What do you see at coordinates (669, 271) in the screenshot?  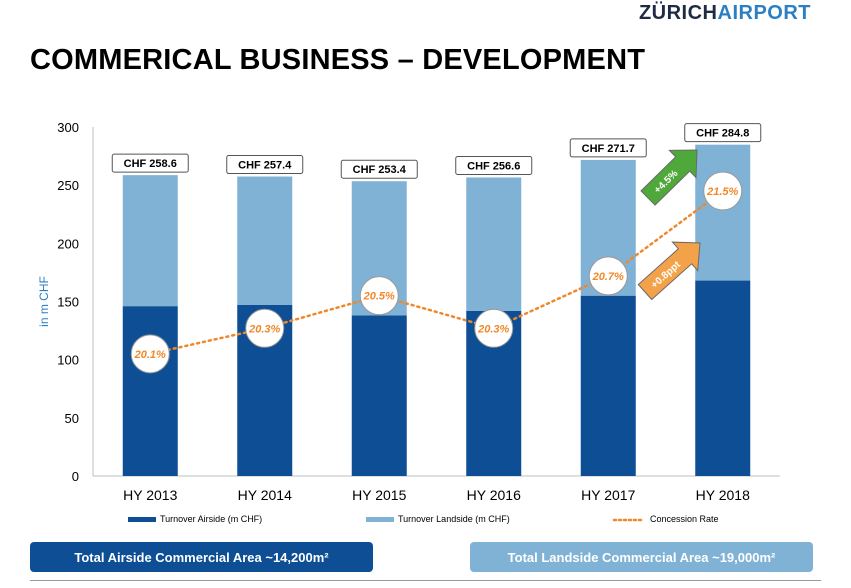 I see `growth-arrow-orange` at bounding box center [669, 271].